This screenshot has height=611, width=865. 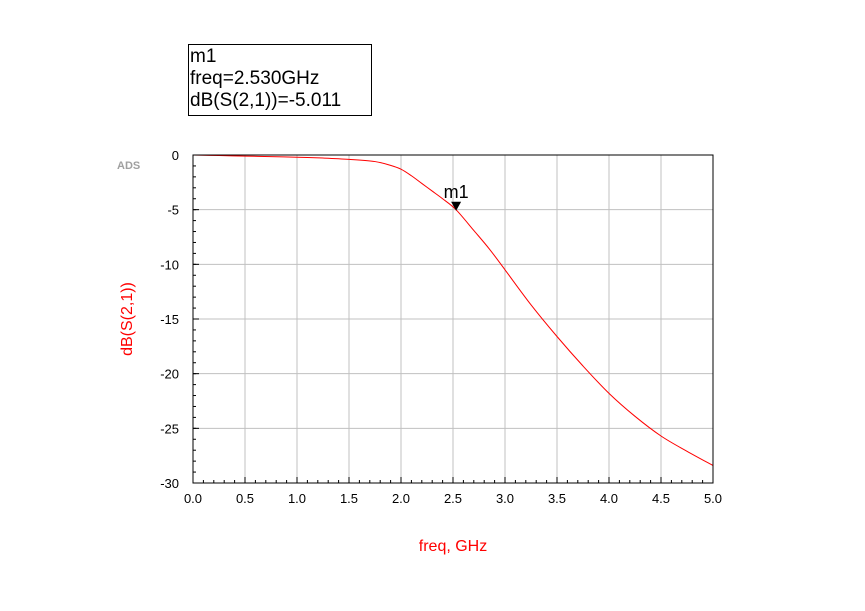 What do you see at coordinates (349, 498) in the screenshot?
I see `x-tick-label: 1.5` at bounding box center [349, 498].